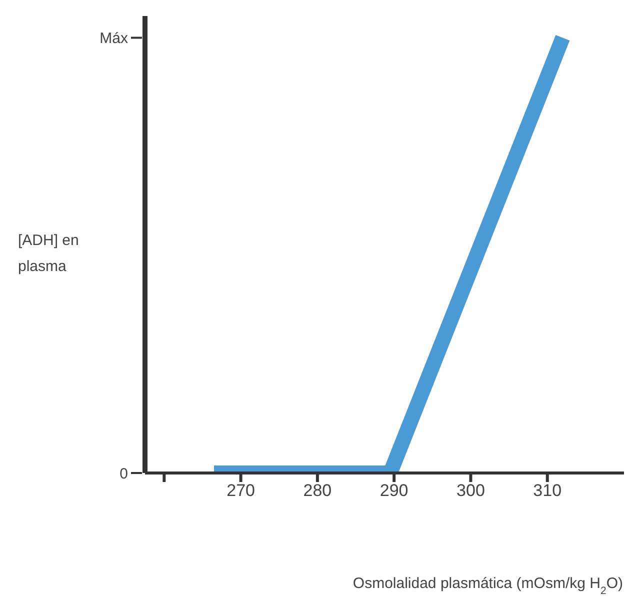 The height and width of the screenshot is (603, 635). I want to click on x-axis-title: Osmolalidad plasmática (mOsm/kg H$_{2}$O), so click(487, 586).